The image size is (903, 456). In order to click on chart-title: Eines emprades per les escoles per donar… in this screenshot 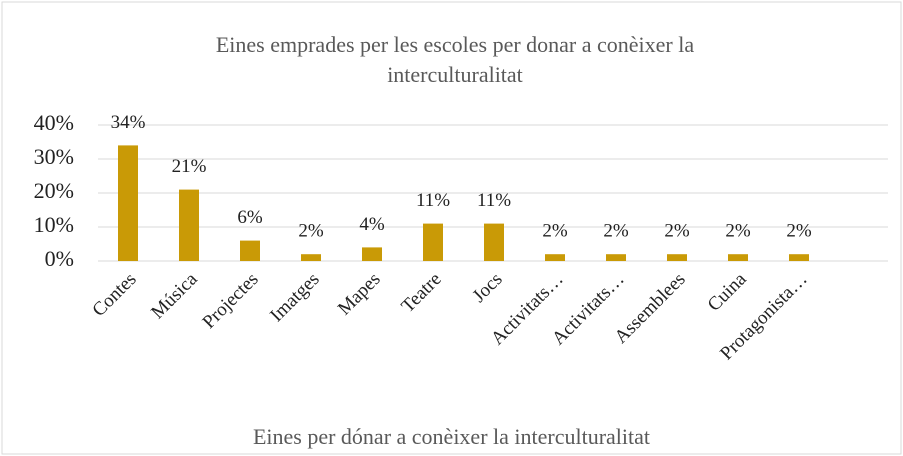, I will do `click(455, 59)`.